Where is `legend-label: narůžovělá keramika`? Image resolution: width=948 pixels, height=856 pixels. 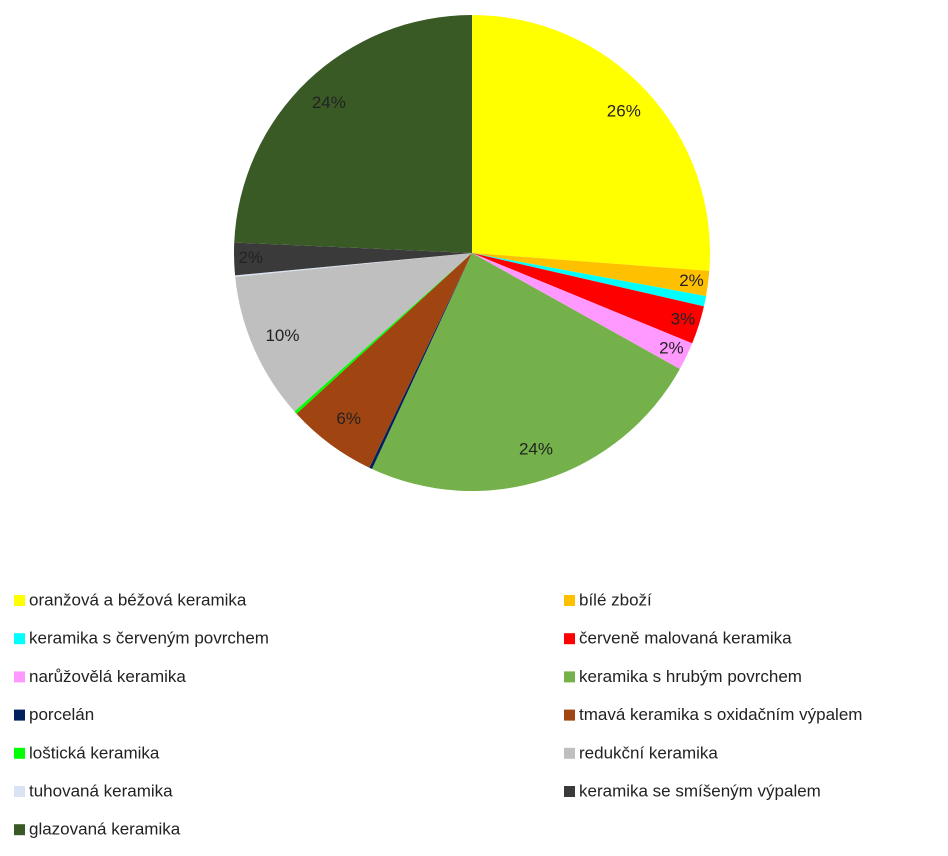 legend-label: narůžovělá keramika is located at coordinates (107, 676).